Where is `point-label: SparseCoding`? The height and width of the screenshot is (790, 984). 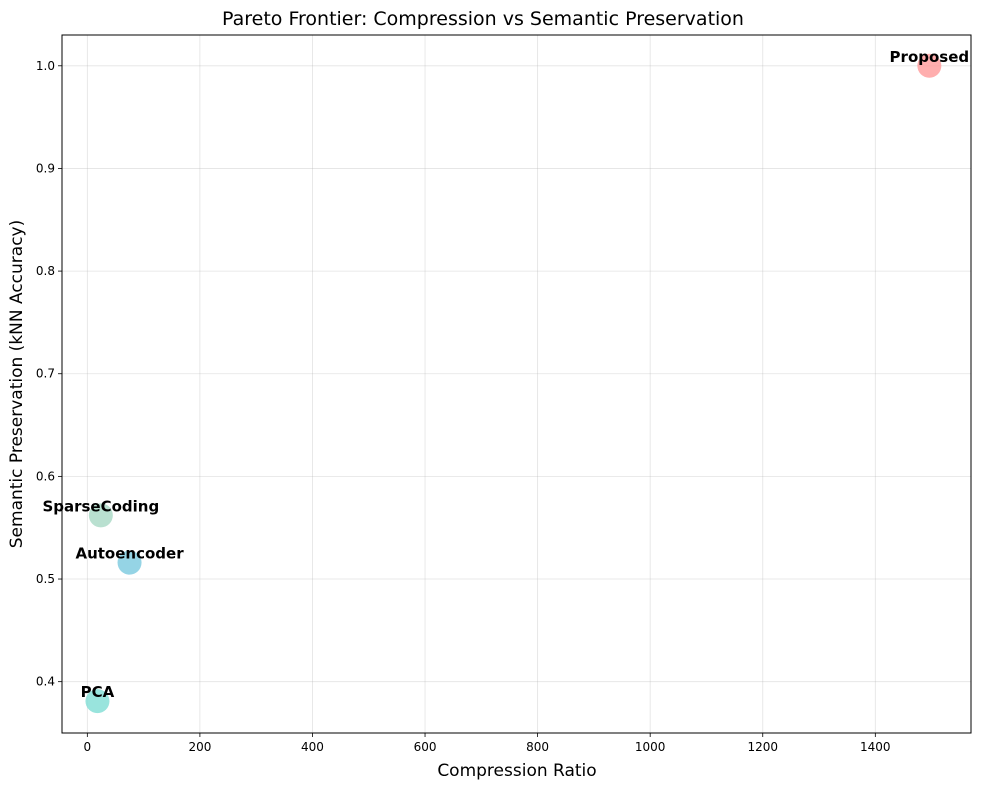 point-label: SparseCoding is located at coordinates (100, 506).